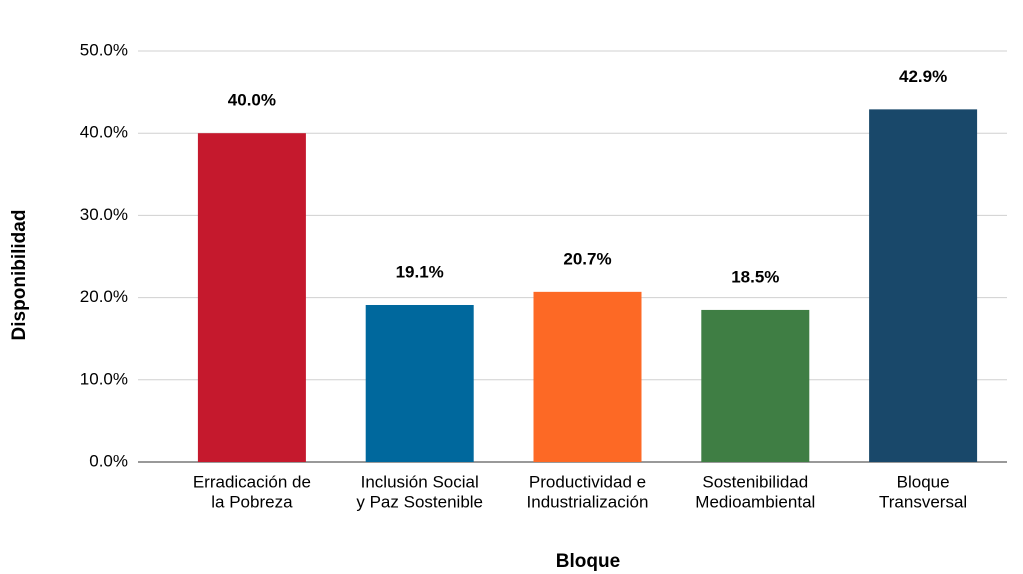 Image resolution: width=1023 pixels, height=574 pixels. Describe the element at coordinates (587, 481) in the screenshot. I see `x-tick-label: Productividad e` at that location.